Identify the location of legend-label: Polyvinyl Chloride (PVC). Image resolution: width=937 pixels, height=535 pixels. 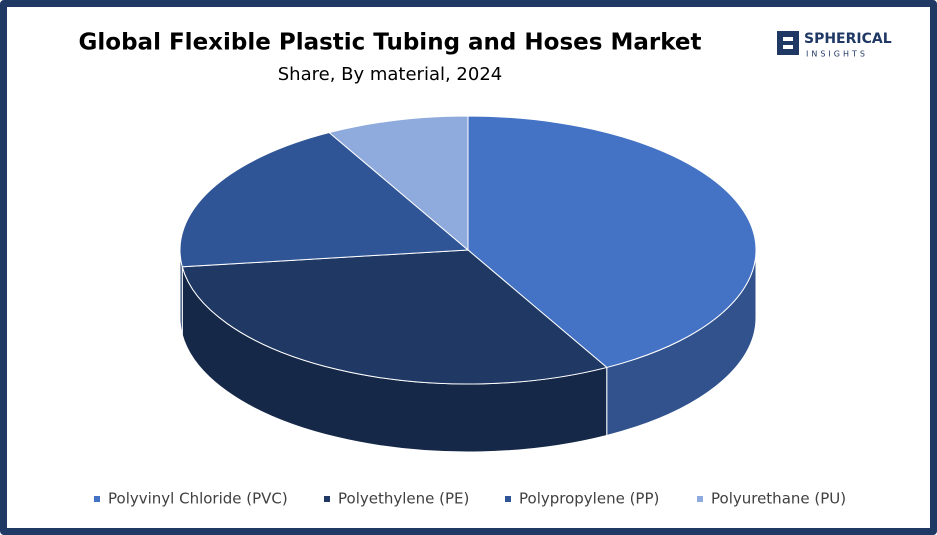
(198, 499).